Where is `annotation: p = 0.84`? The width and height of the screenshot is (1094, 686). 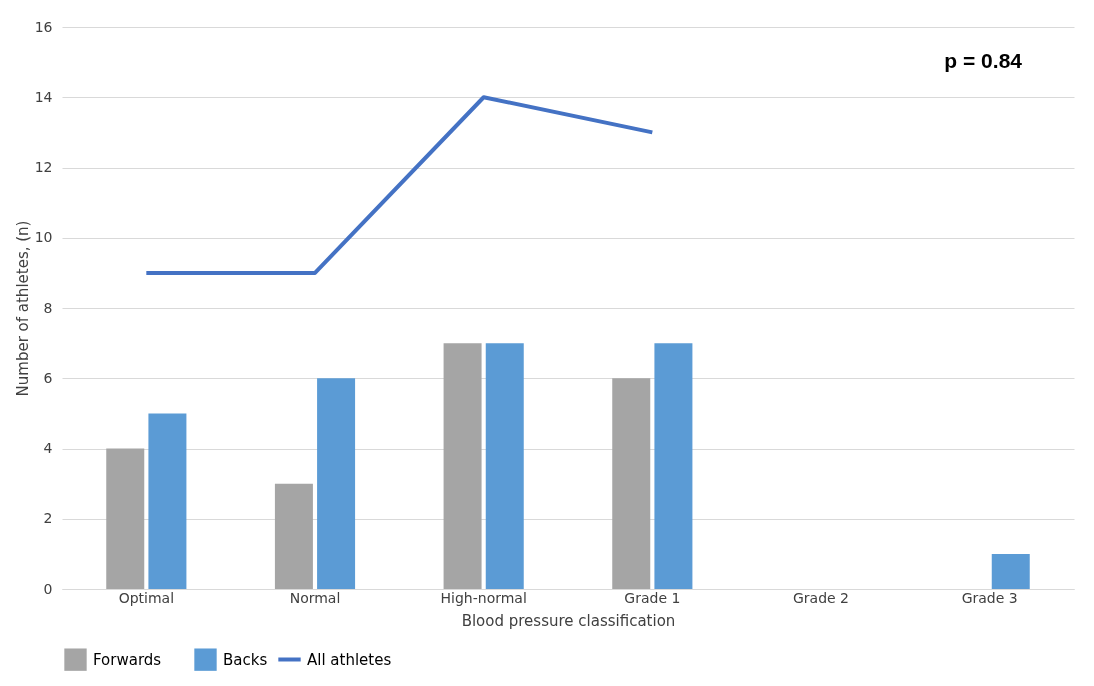
annotation: p = 0.84 is located at coordinates (983, 60).